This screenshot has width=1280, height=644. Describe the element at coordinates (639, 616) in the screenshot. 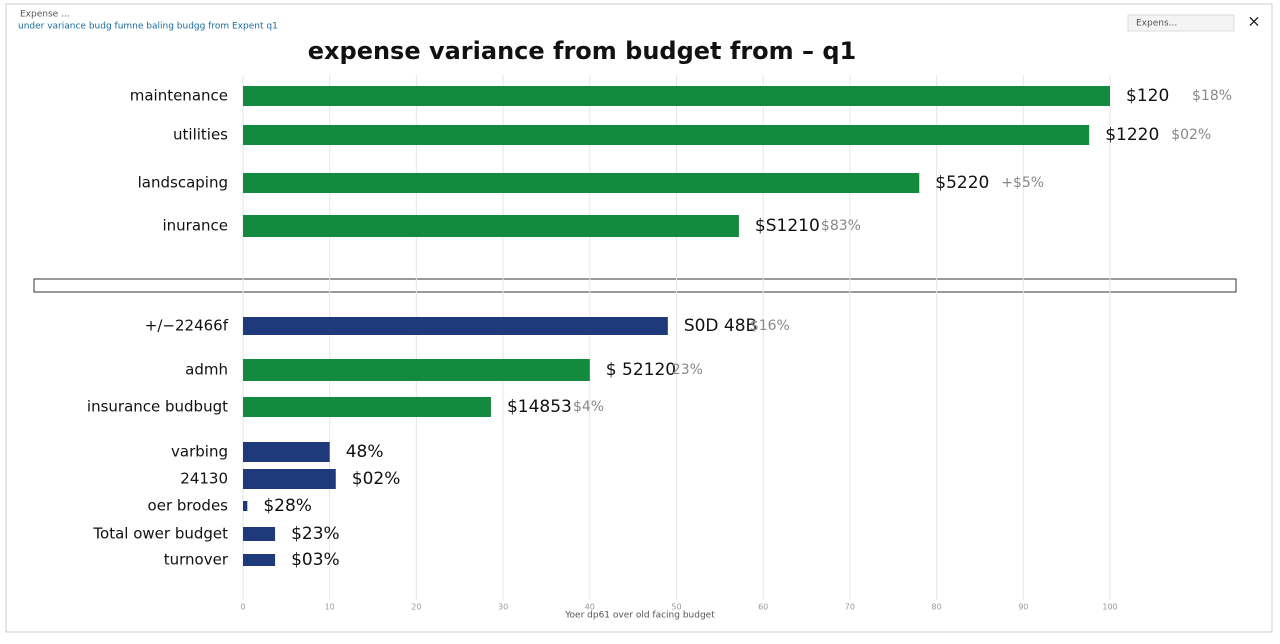

I see `footer: Yoer dp61 over old facing budget` at that location.